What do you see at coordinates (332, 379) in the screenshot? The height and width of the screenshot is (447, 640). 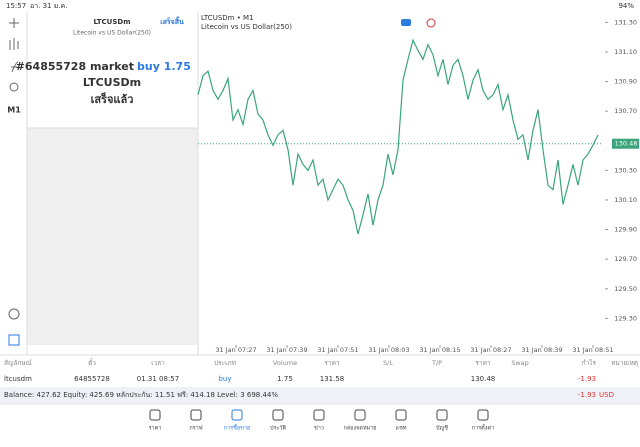 I see `table-cell: 131.58` at bounding box center [332, 379].